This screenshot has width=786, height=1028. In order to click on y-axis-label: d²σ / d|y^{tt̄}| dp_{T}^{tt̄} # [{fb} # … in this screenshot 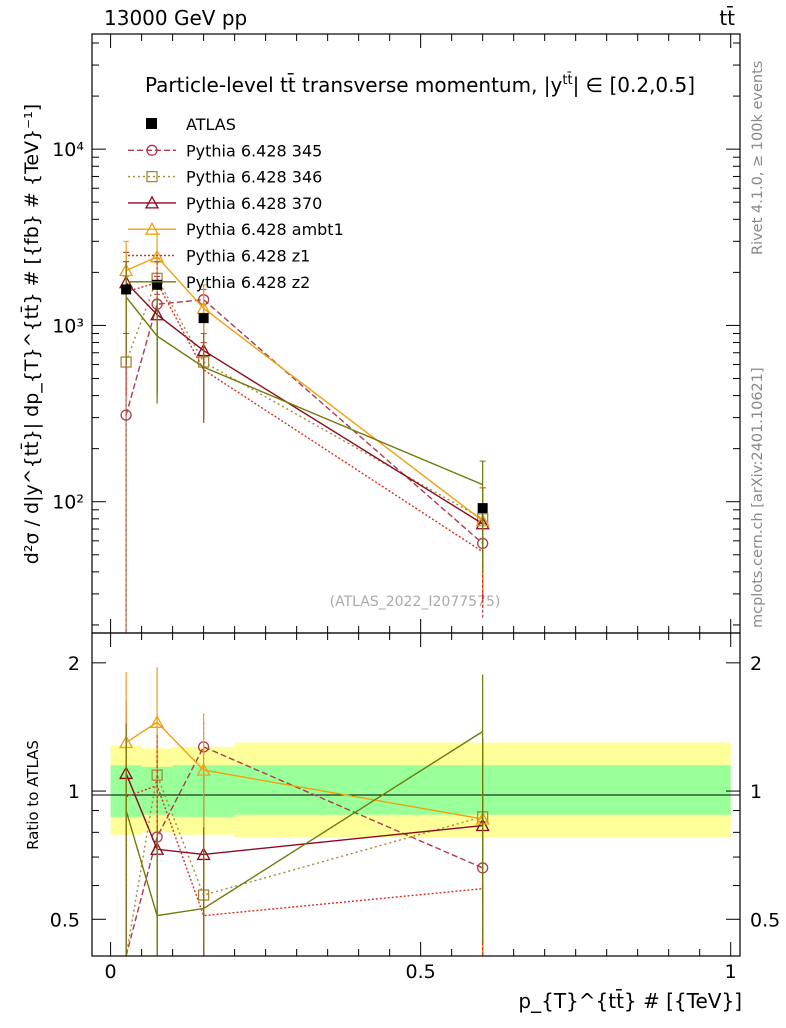, I will do `click(31, 334)`.